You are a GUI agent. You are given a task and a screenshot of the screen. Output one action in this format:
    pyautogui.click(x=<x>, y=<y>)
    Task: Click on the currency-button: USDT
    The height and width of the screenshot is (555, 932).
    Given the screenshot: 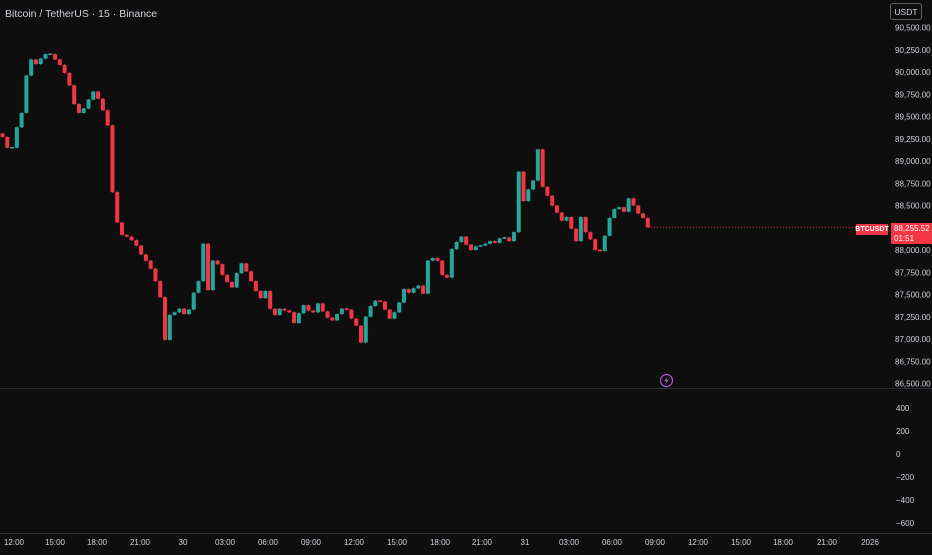 What is the action you would take?
    pyautogui.click(x=906, y=11)
    